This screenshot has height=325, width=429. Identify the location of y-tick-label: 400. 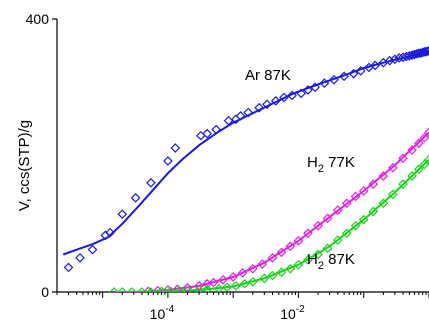
(38, 19).